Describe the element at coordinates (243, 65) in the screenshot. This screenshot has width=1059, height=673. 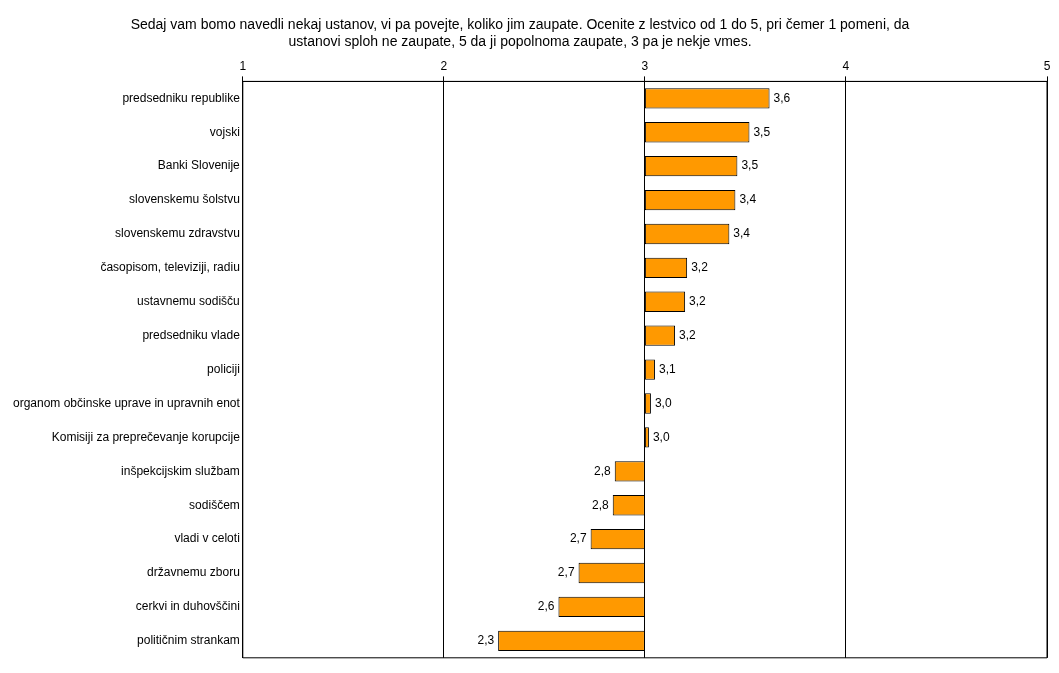
I see `x-tick-label: 1` at that location.